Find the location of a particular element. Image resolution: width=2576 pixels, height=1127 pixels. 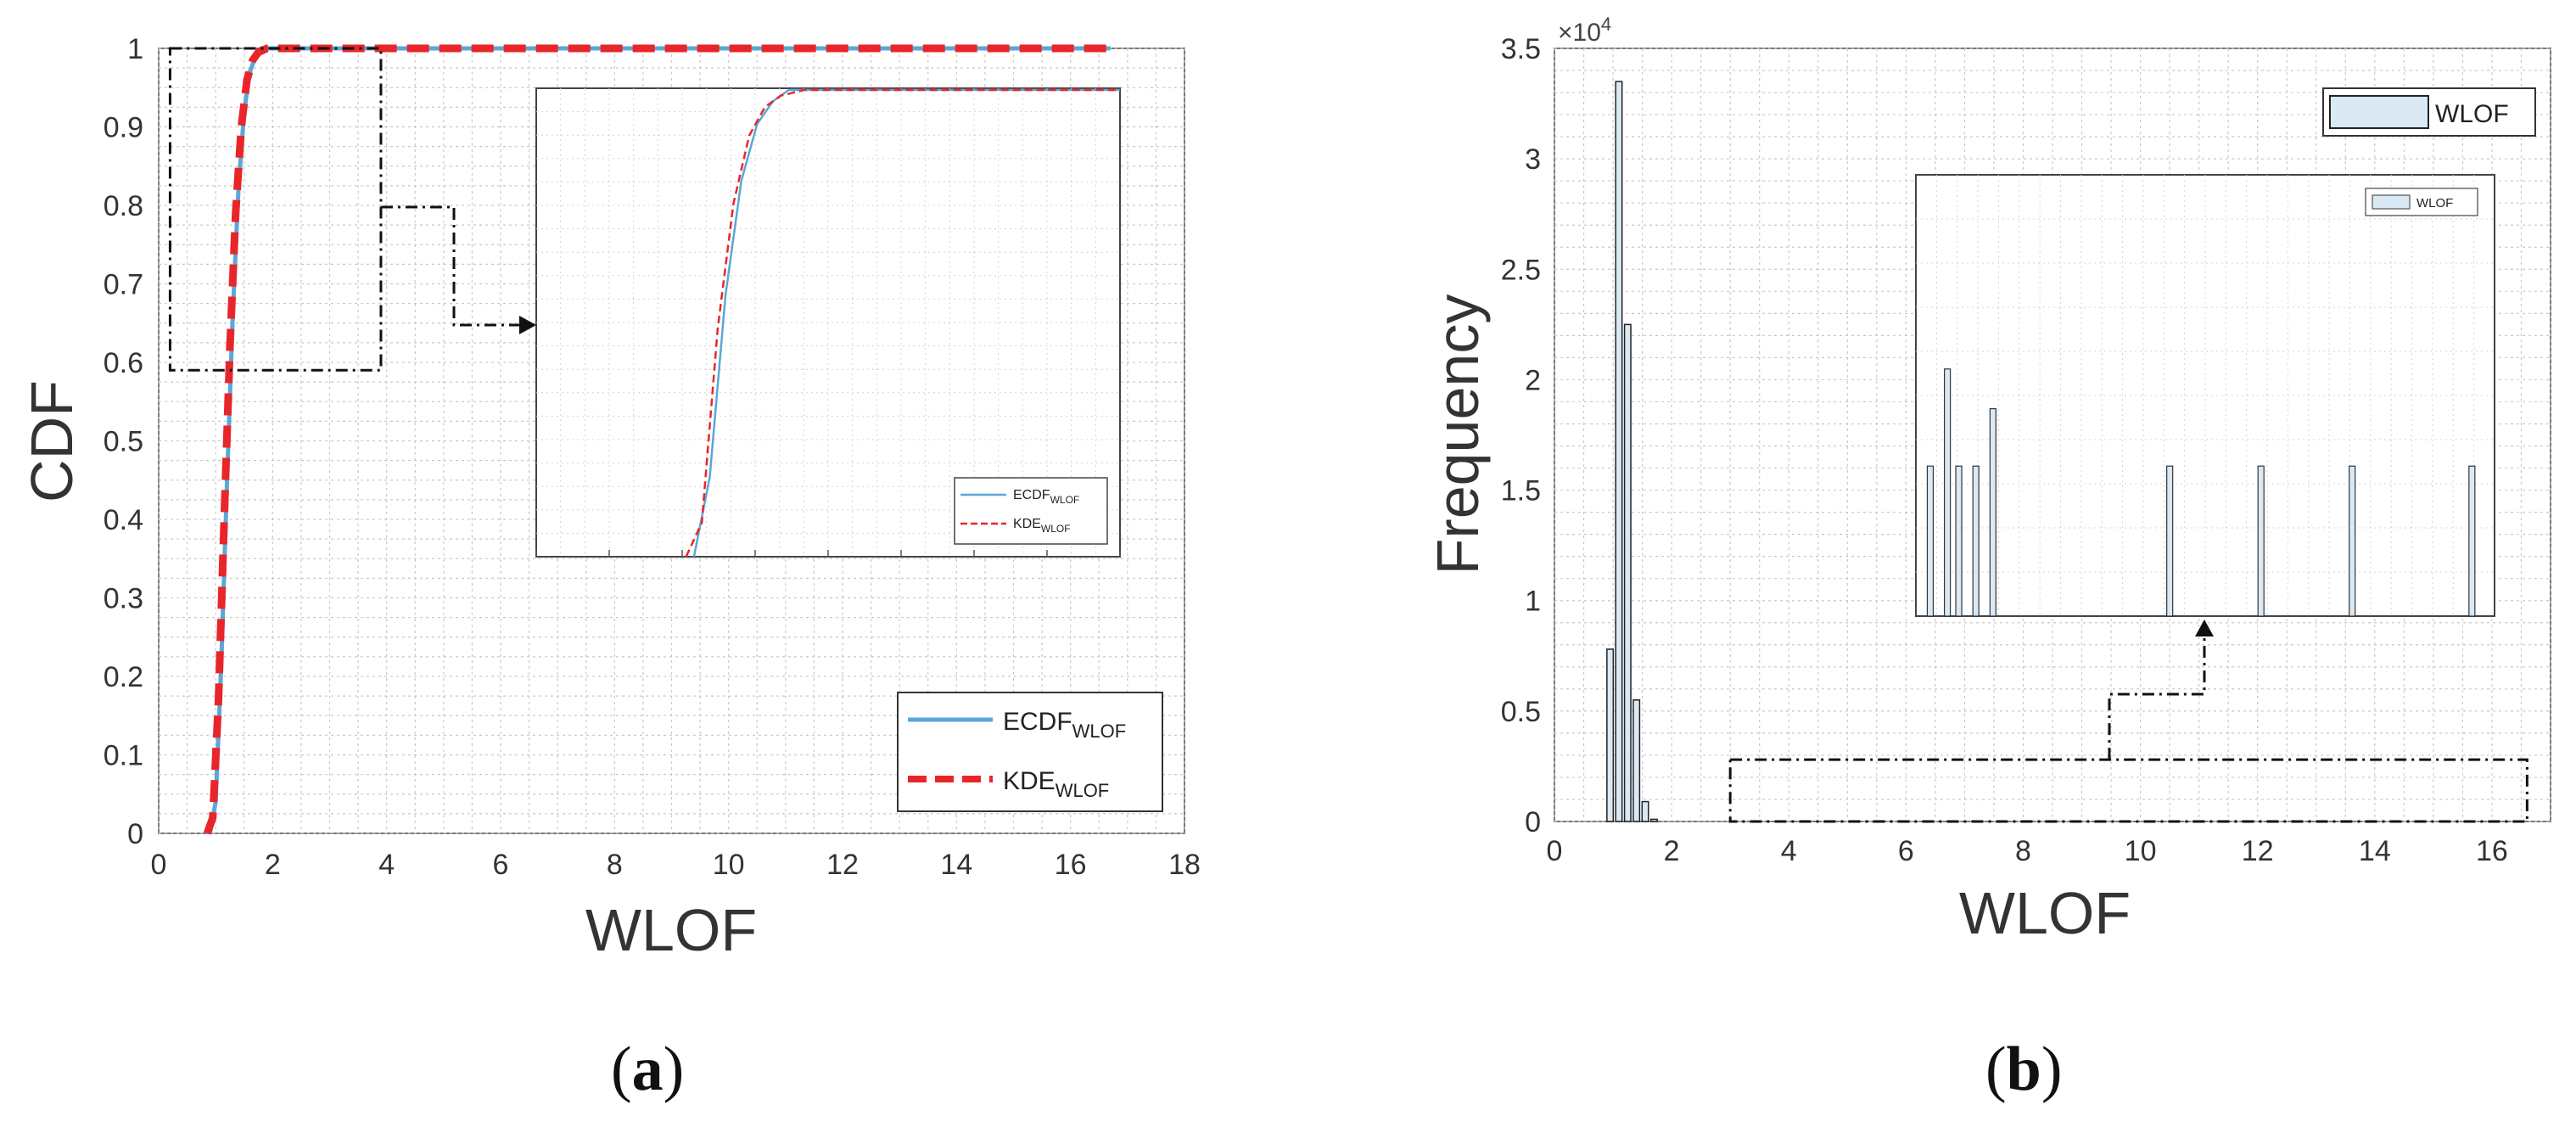

panel-b-legend: WLOF is located at coordinates (2429, 112).